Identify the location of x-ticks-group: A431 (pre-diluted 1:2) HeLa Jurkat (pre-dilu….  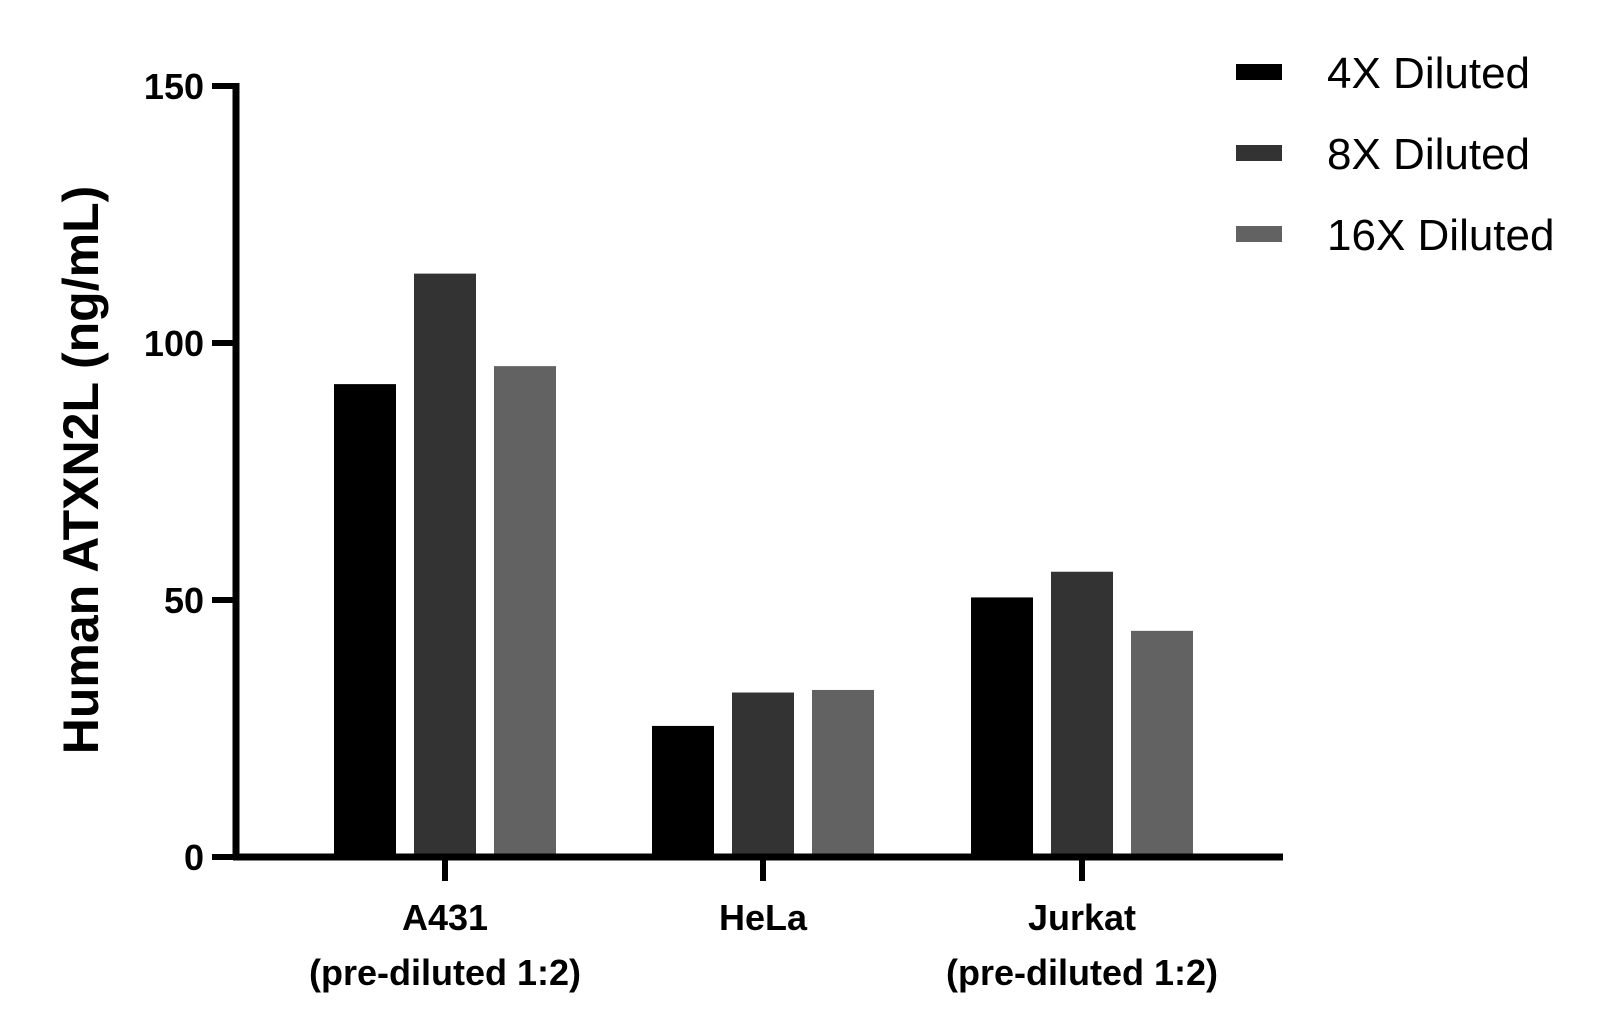
(763, 925).